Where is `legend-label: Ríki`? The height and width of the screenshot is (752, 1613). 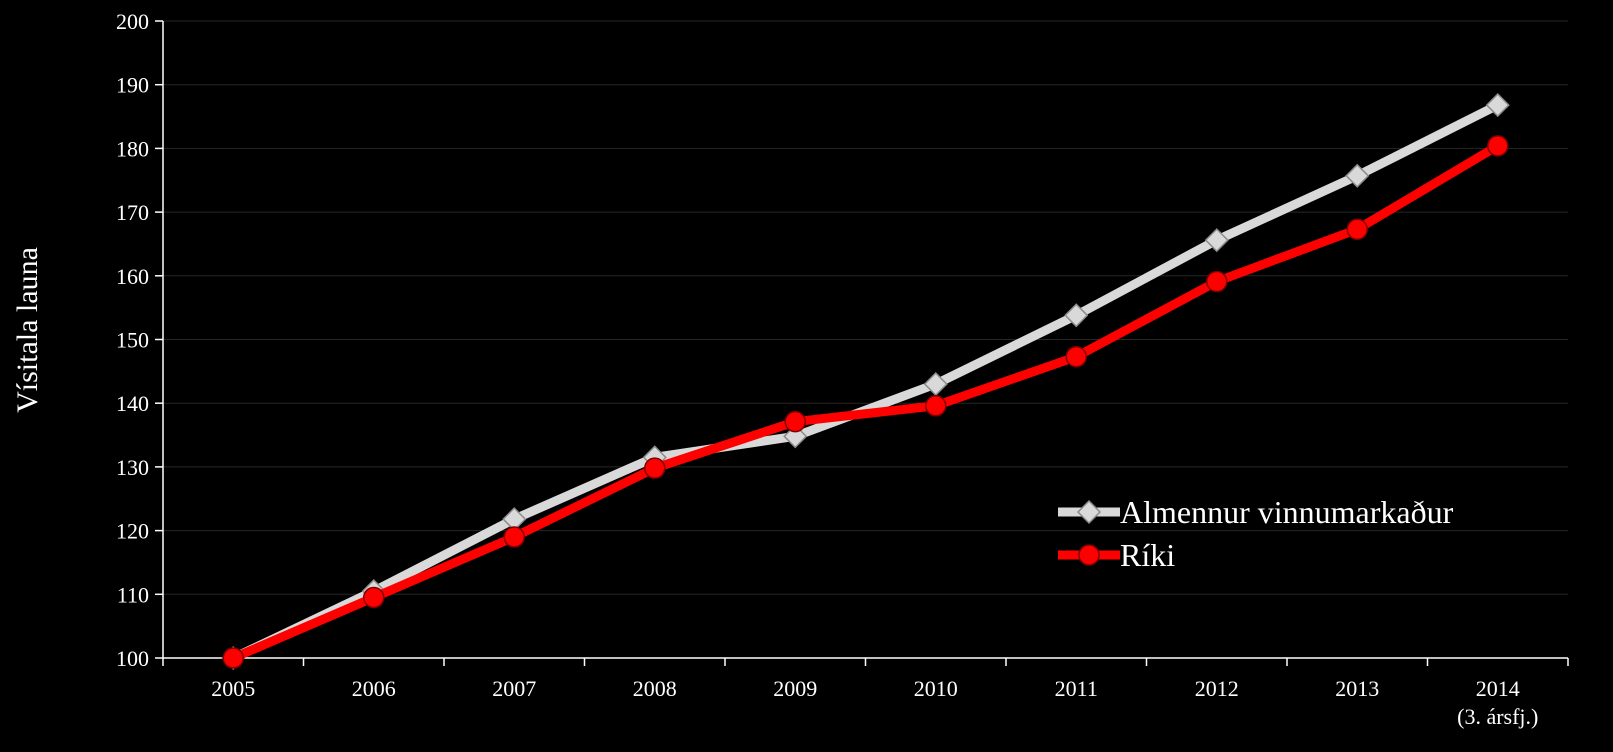
legend-label: Ríki is located at coordinates (1147, 555).